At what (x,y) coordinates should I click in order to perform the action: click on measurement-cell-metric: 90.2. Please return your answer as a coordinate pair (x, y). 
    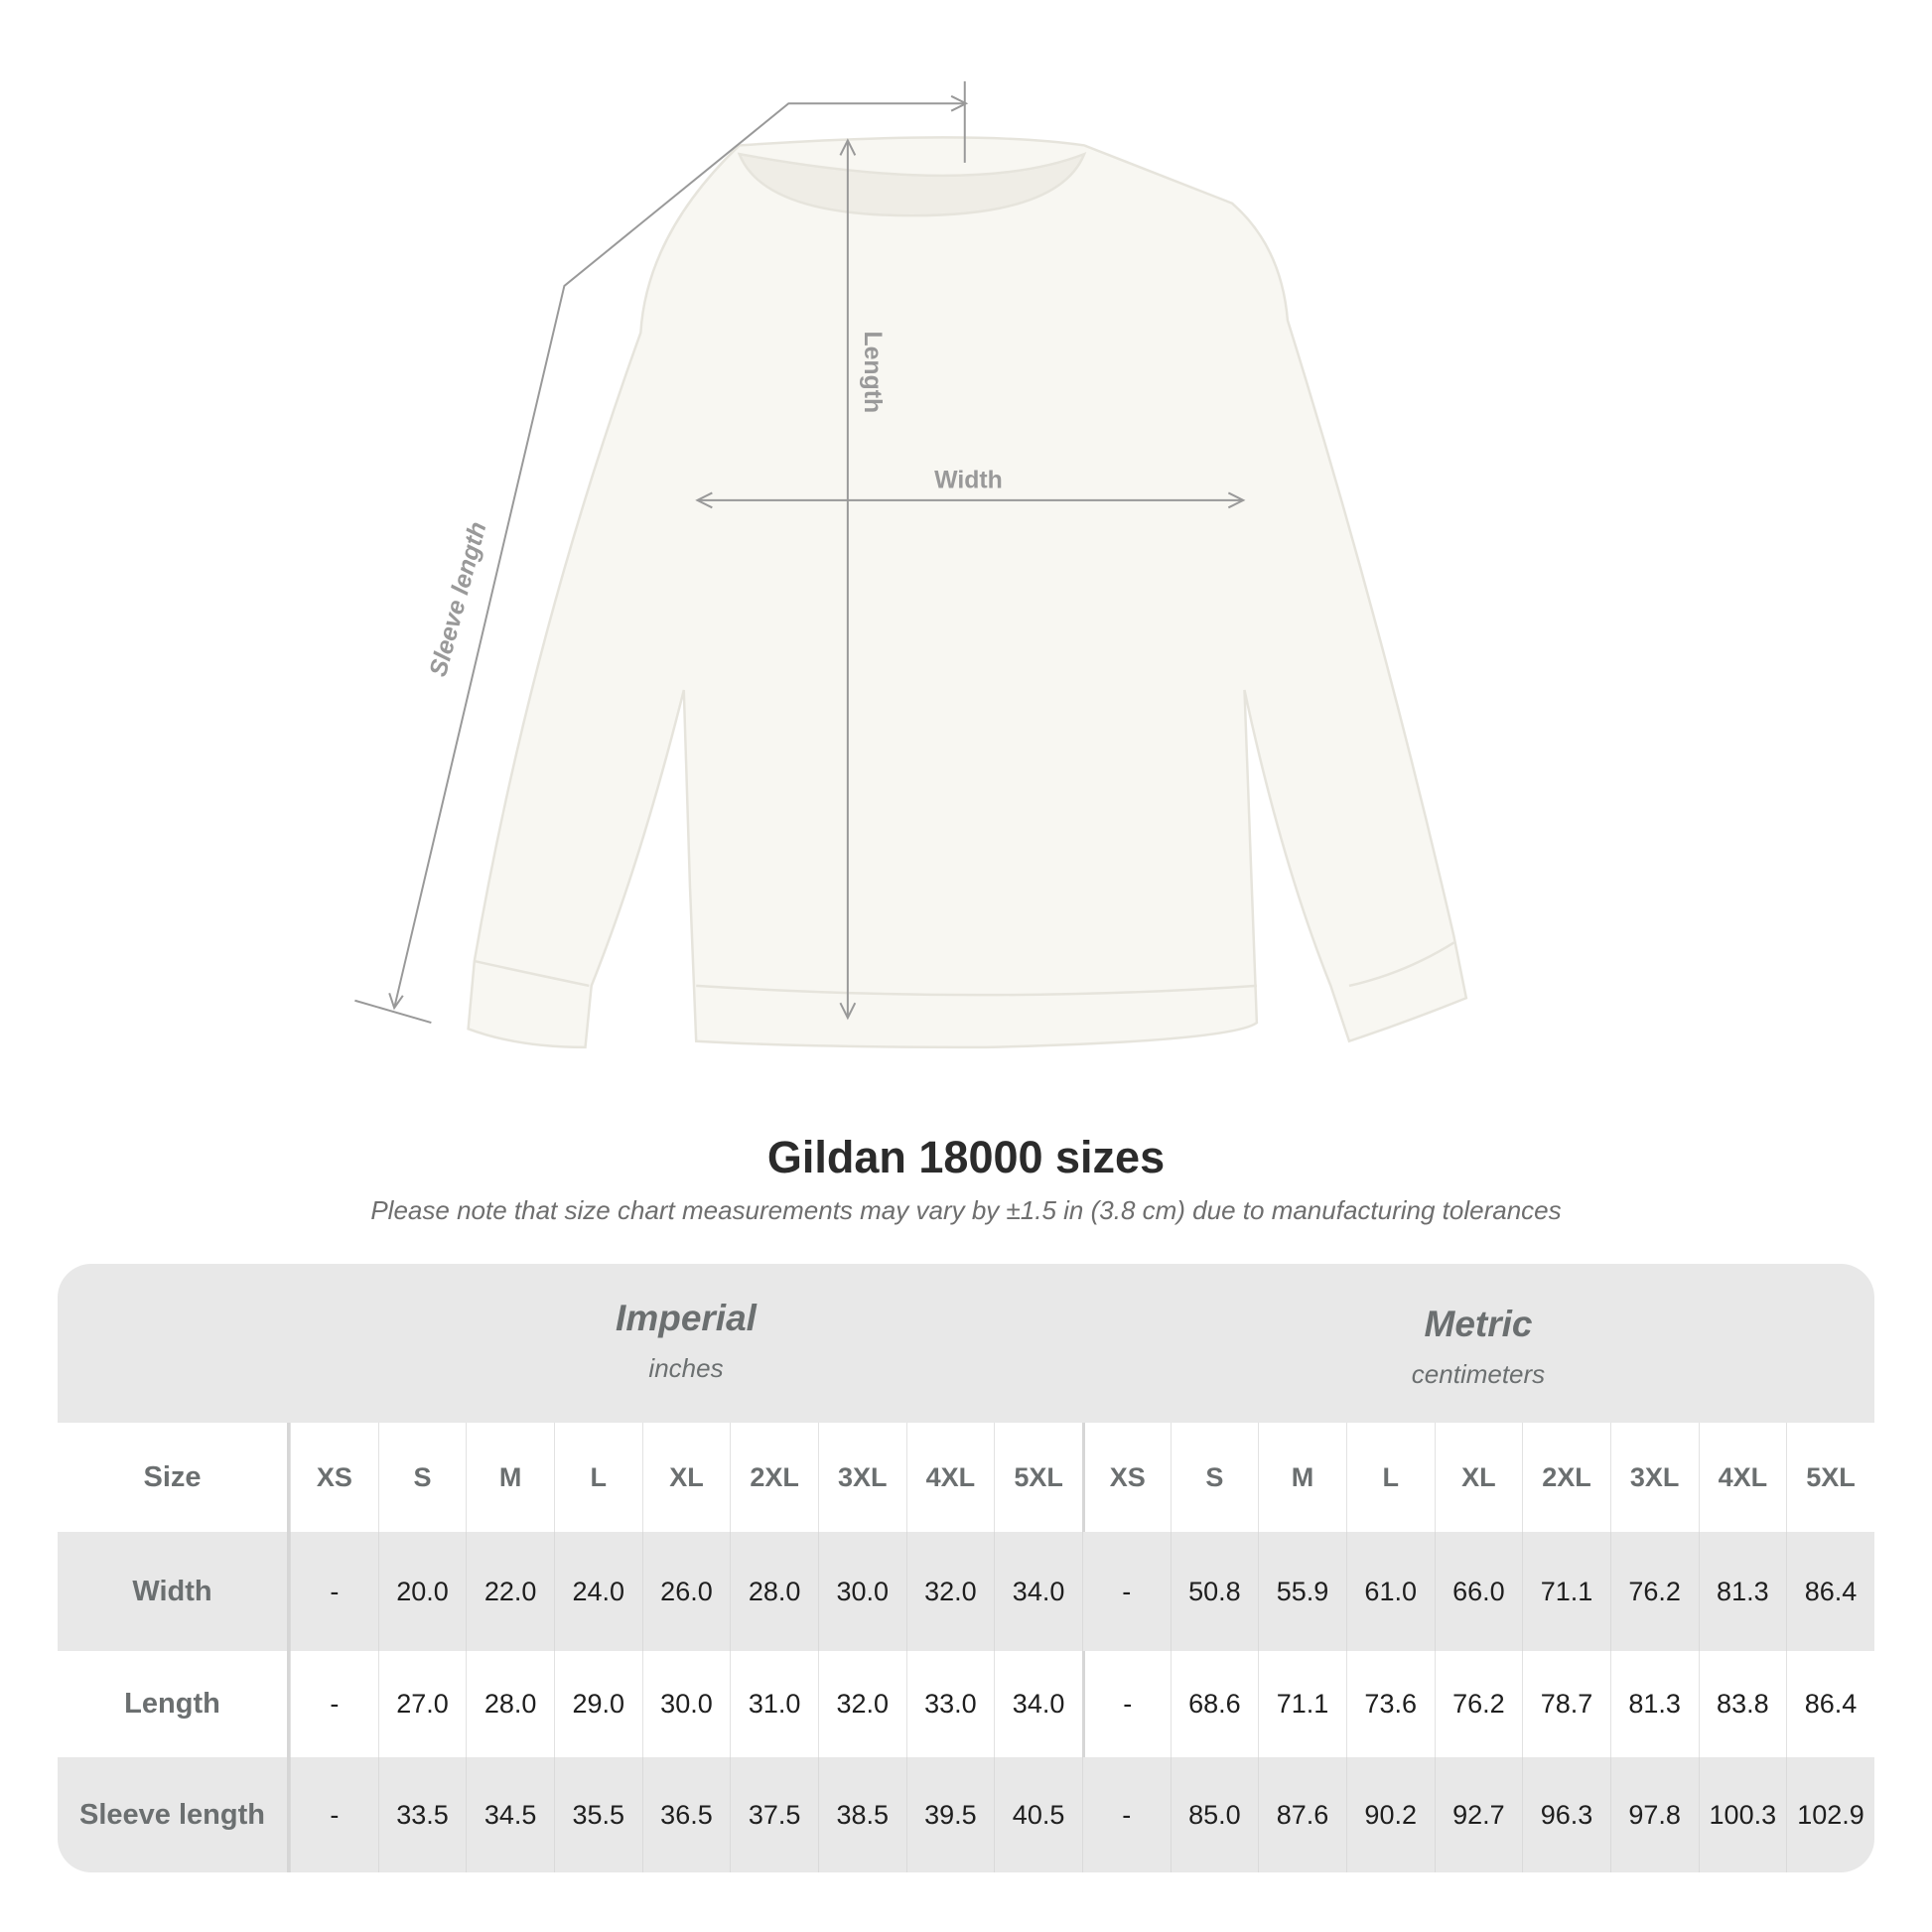
    Looking at the image, I should click on (1390, 1815).